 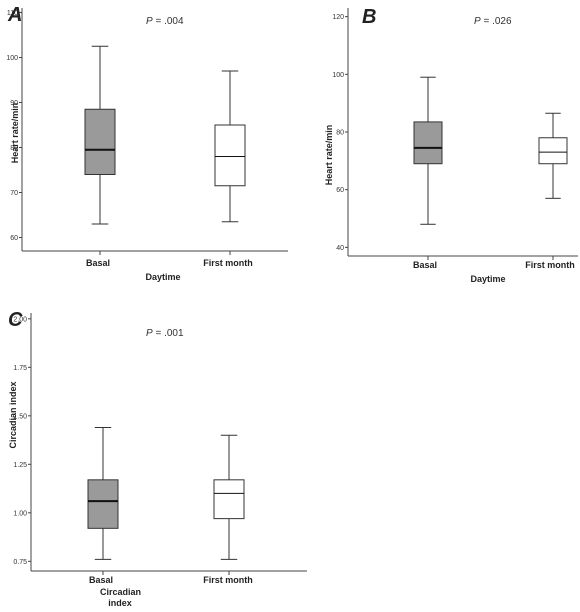 What do you see at coordinates (12, 13) in the screenshot?
I see `y-tick-label: 110` at bounding box center [12, 13].